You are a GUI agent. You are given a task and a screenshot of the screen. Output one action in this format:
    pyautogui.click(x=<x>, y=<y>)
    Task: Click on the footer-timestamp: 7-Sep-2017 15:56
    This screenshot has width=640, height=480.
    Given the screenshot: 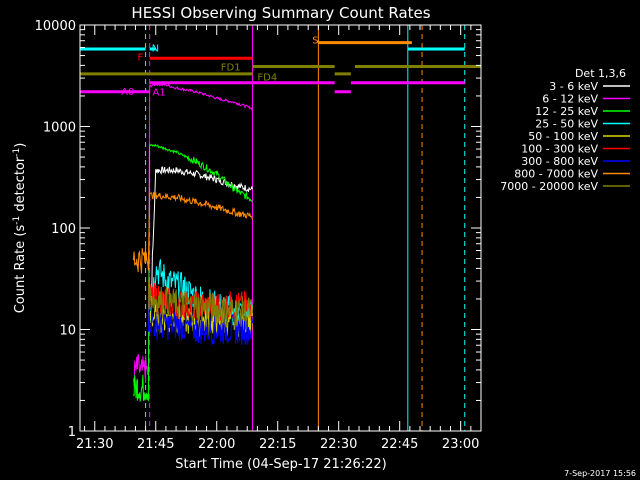 What is the action you would take?
    pyautogui.click(x=600, y=473)
    